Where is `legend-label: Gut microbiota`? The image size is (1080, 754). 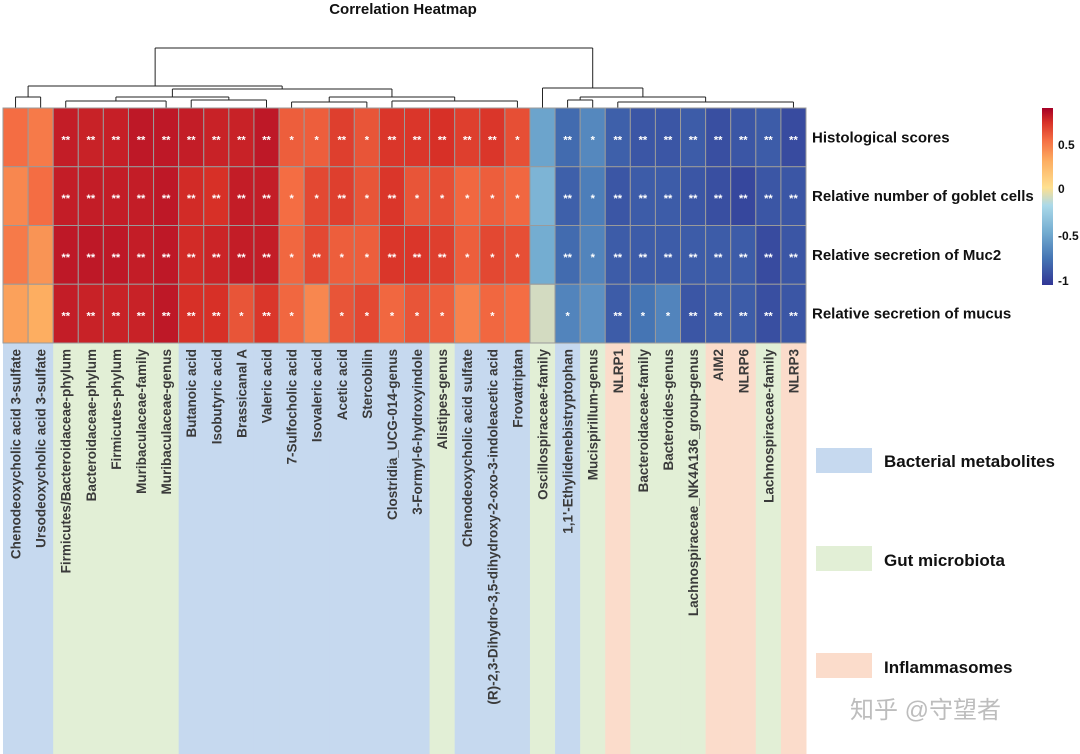
legend-label: Gut microbiota is located at coordinates (944, 560).